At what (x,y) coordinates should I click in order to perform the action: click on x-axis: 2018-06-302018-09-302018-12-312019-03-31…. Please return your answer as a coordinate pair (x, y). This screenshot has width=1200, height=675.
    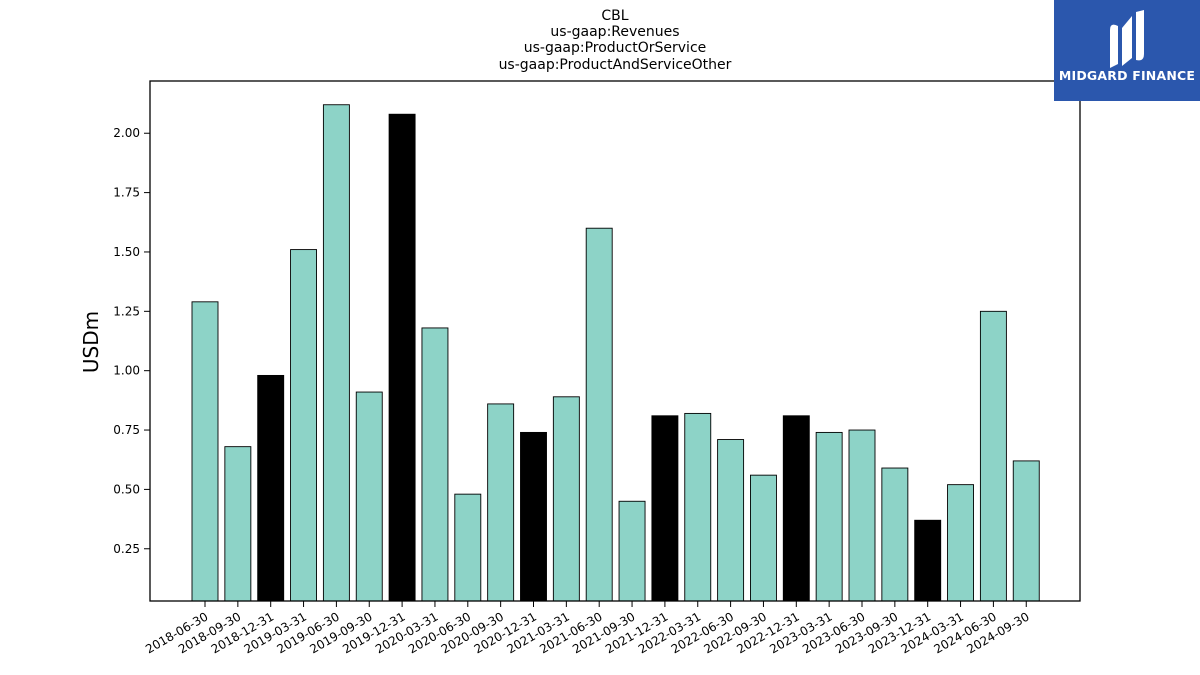
    Looking at the image, I should click on (587, 628).